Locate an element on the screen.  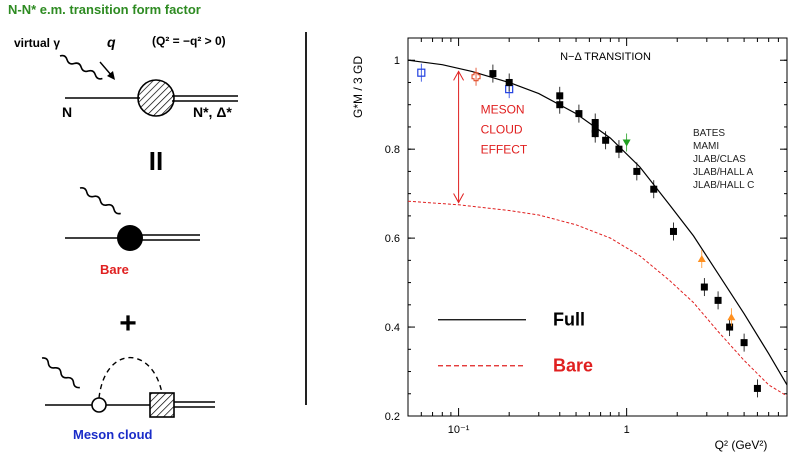
virtual-photon-label: virtual γ is located at coordinates (37, 43).